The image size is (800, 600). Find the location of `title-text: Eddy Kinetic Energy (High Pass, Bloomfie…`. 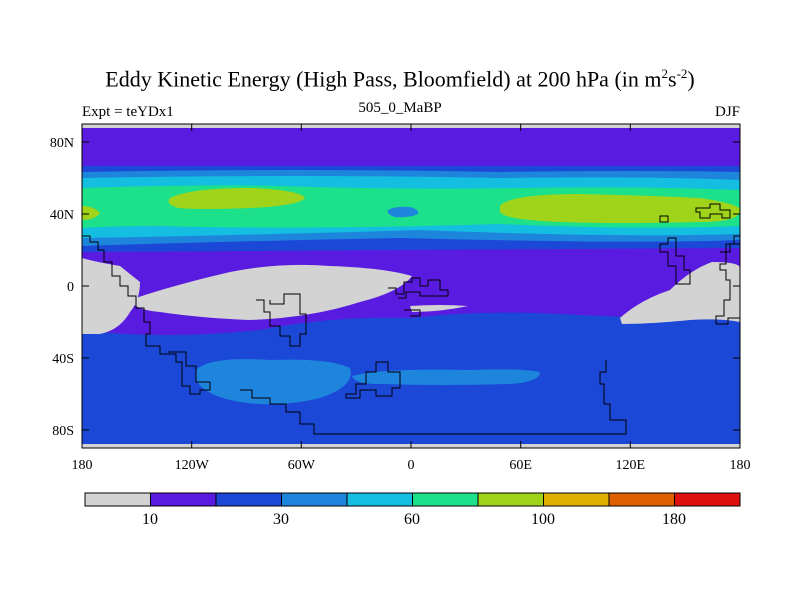

title-text: Eddy Kinetic Energy (High Pass, Bloomfie… is located at coordinates (383, 79).